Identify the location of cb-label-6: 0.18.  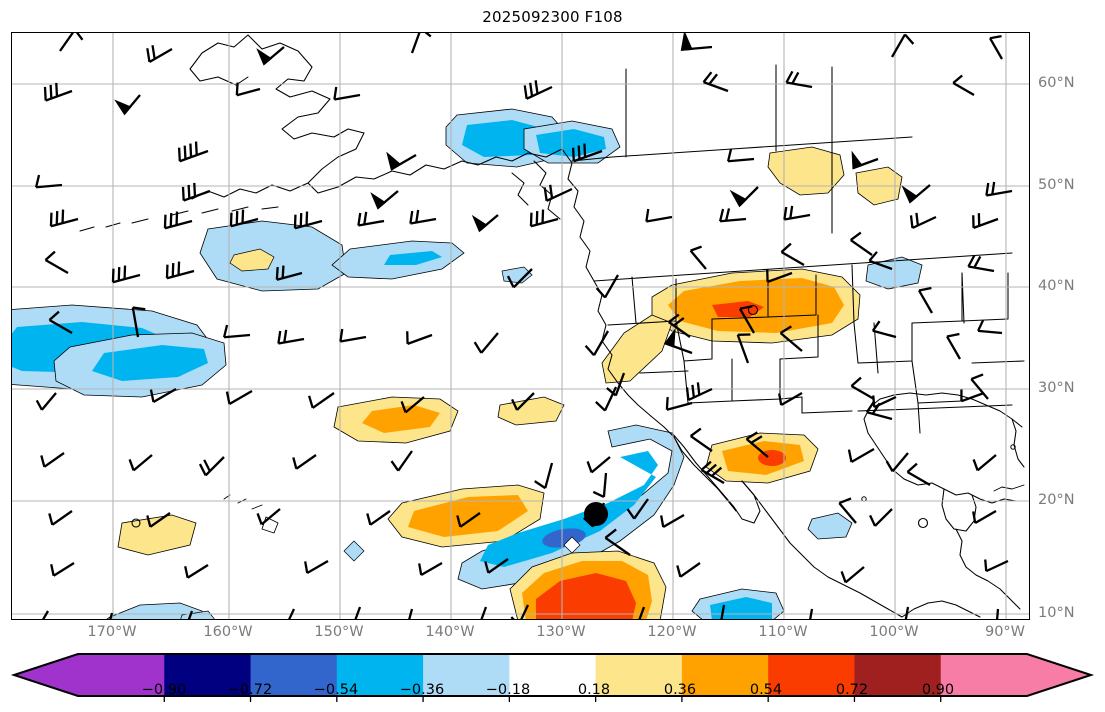
(594, 690).